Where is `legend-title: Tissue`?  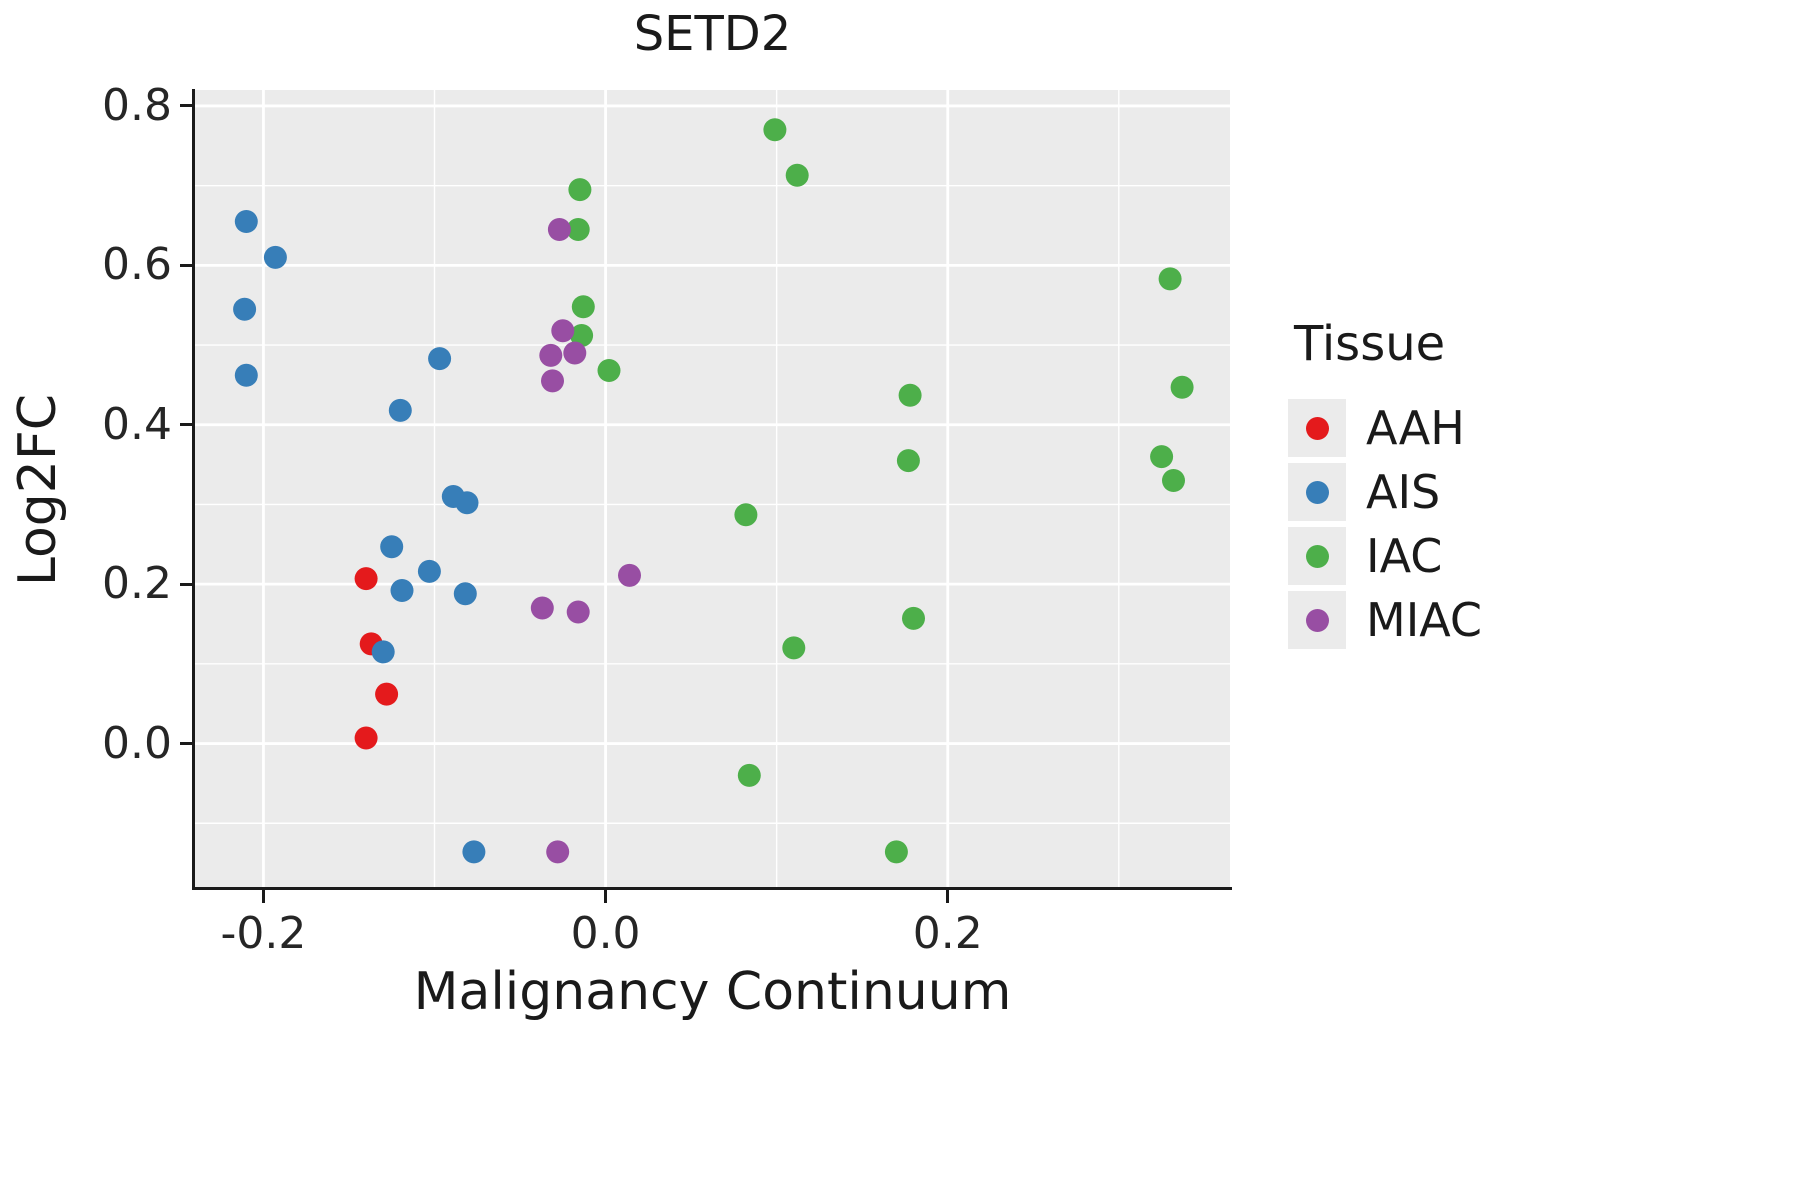 legend-title: Tissue is located at coordinates (1370, 344).